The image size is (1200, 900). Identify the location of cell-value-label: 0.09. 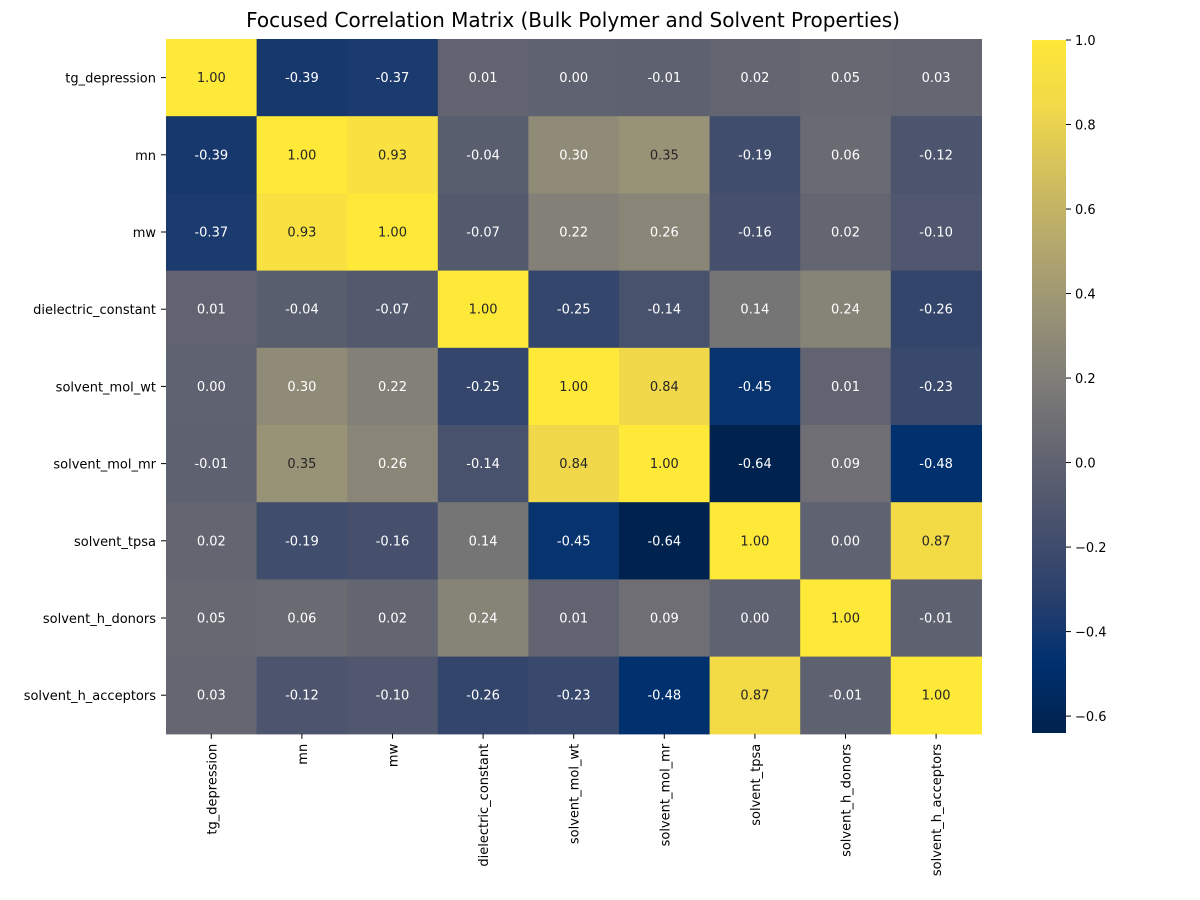
(664, 619).